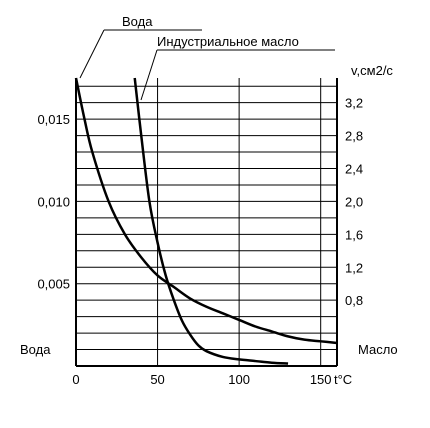  I want to click on x-tick-label: 0, so click(75, 379).